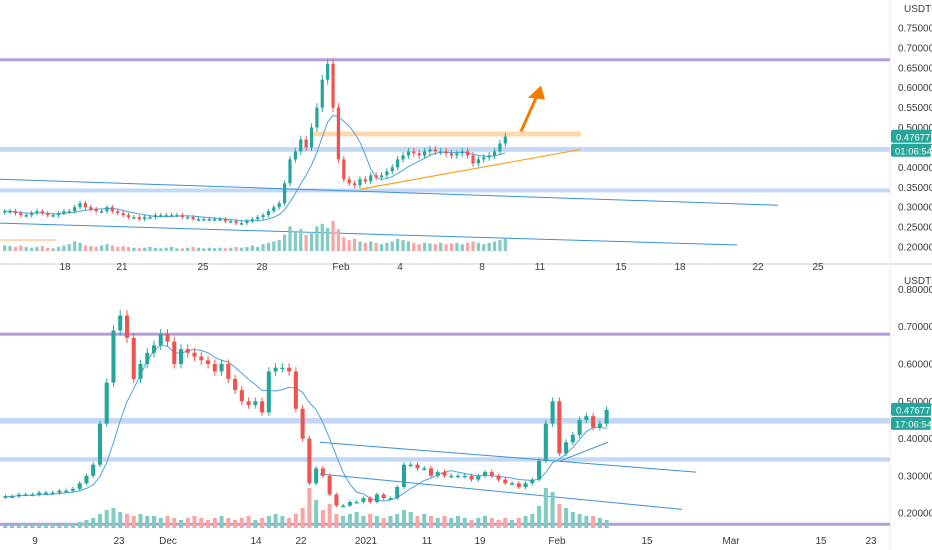 Image resolution: width=932 pixels, height=550 pixels. I want to click on price-tick-label: 0.30000, so click(915, 208).